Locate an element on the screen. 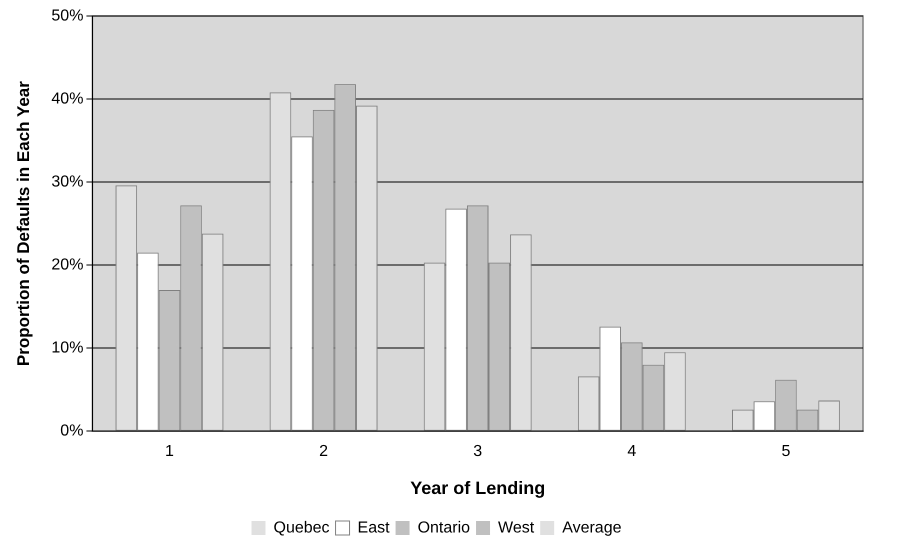  x-tick-label: 1 is located at coordinates (169, 451).